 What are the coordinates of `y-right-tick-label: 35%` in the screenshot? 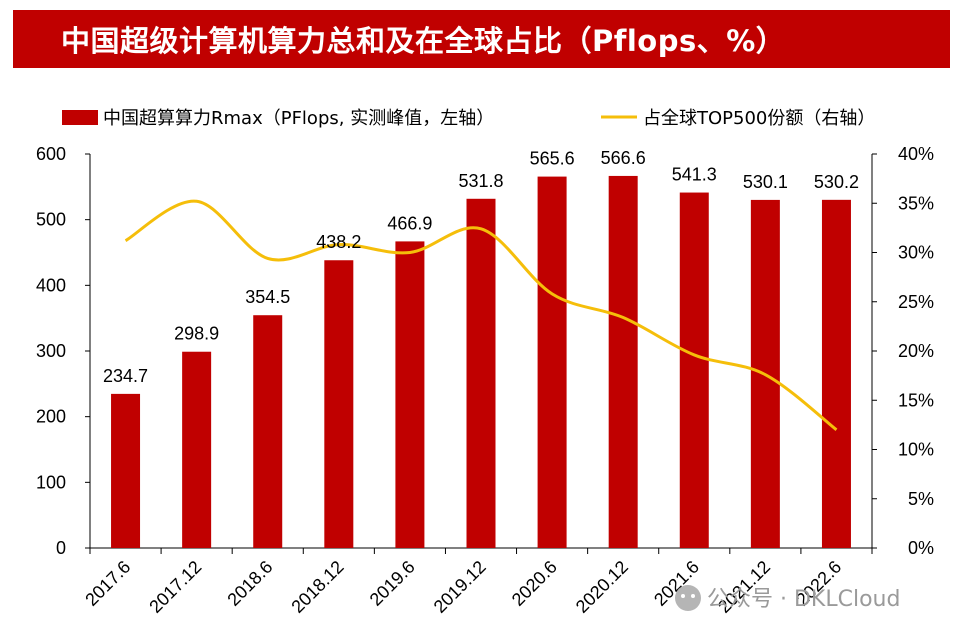 It's located at (916, 203).